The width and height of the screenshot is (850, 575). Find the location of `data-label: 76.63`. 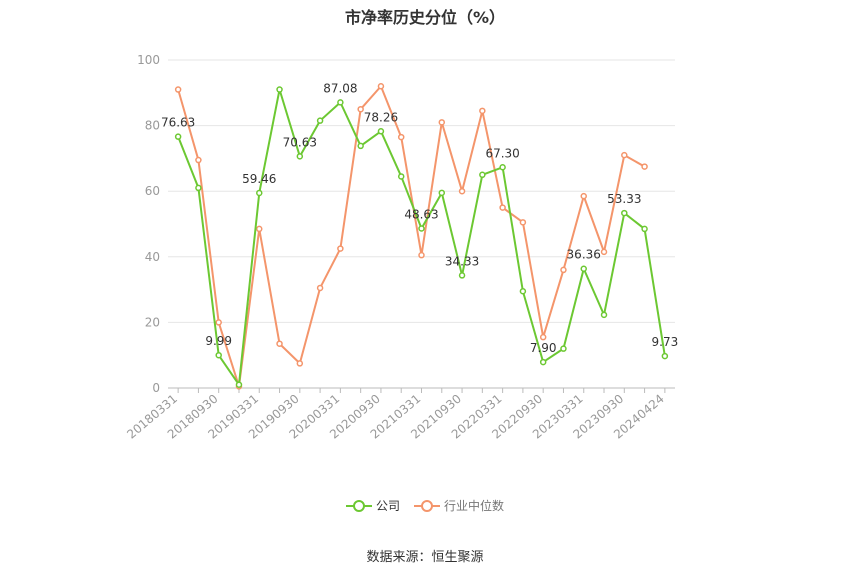

data-label: 76.63 is located at coordinates (178, 123).